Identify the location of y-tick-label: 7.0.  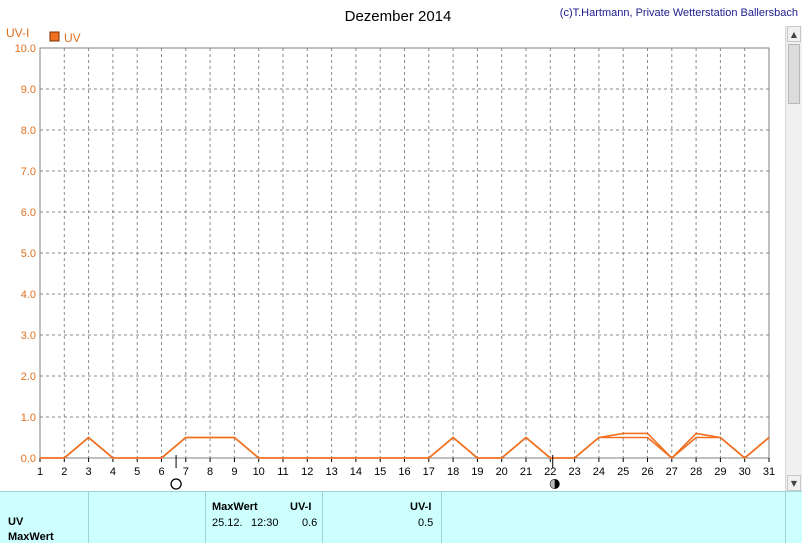
(28, 172).